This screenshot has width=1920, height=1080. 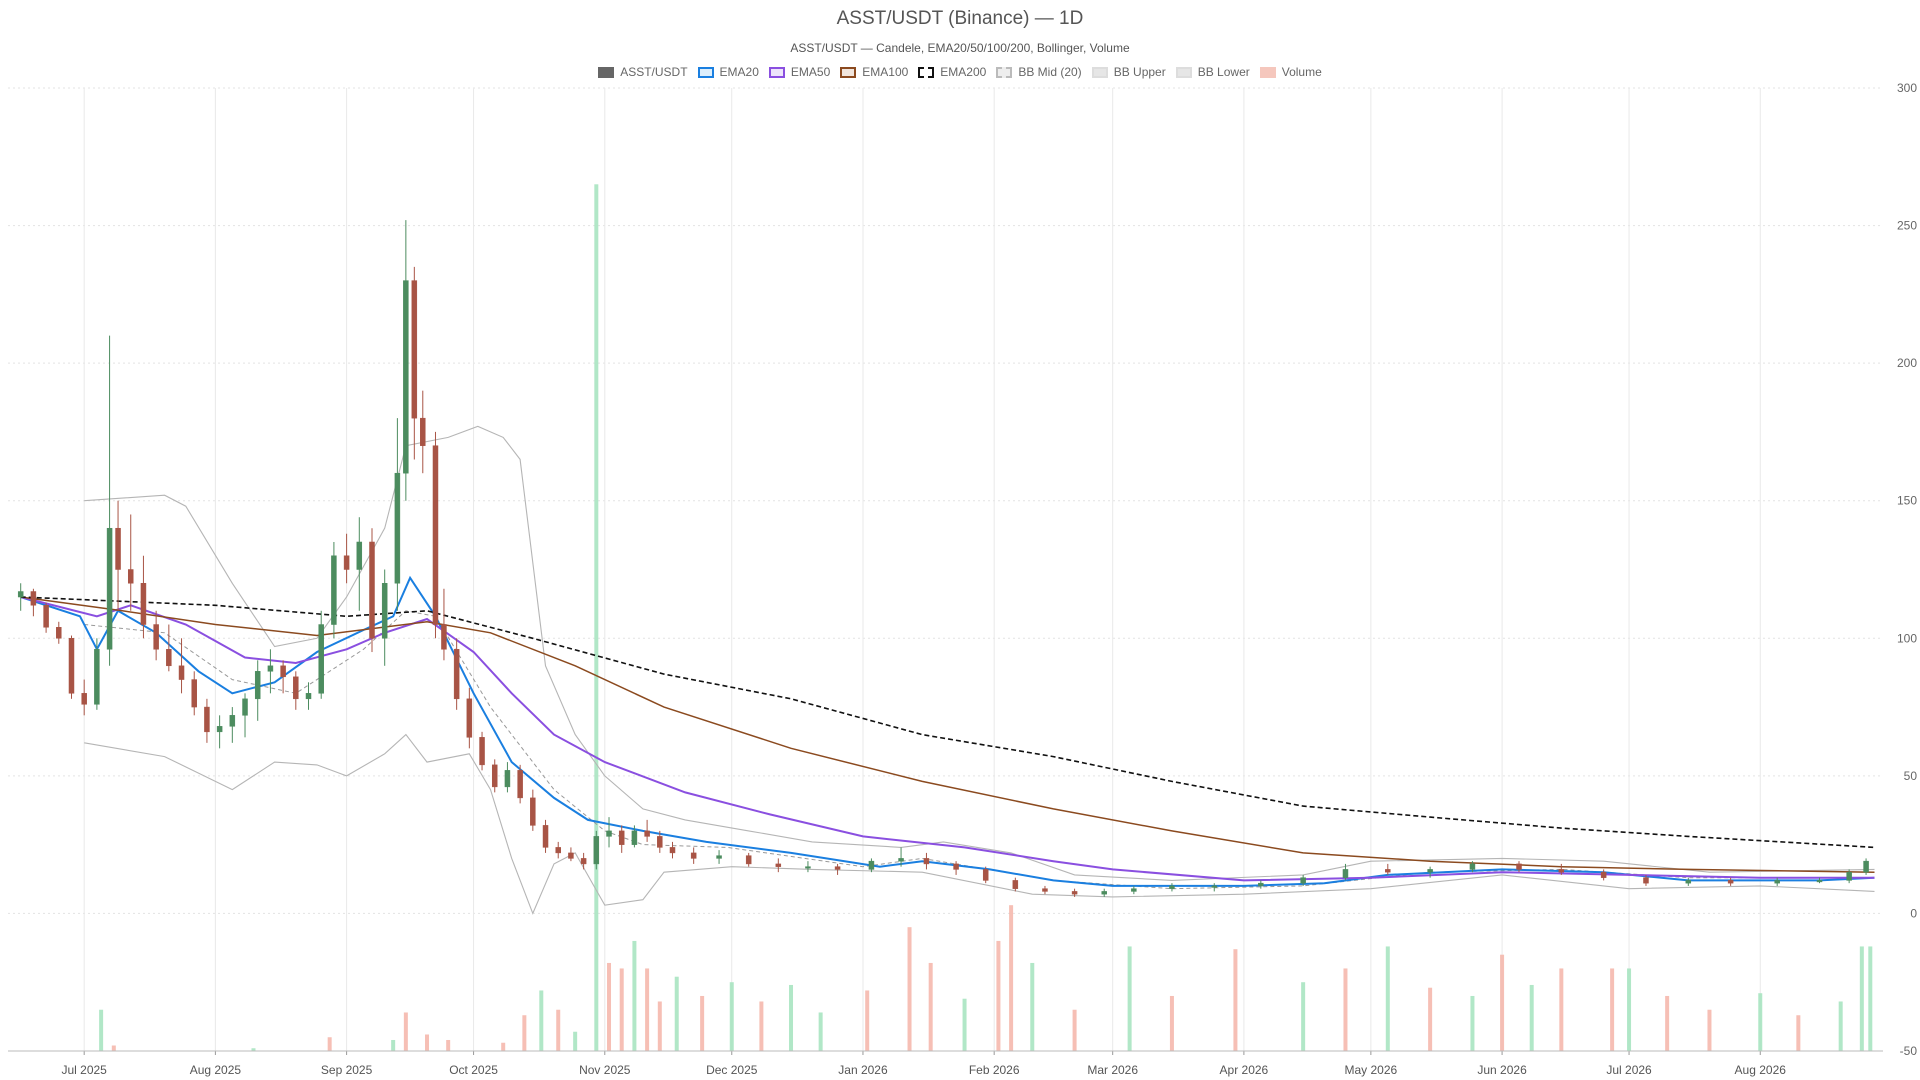 I want to click on legend-item: ASST/USDT, so click(x=643, y=72).